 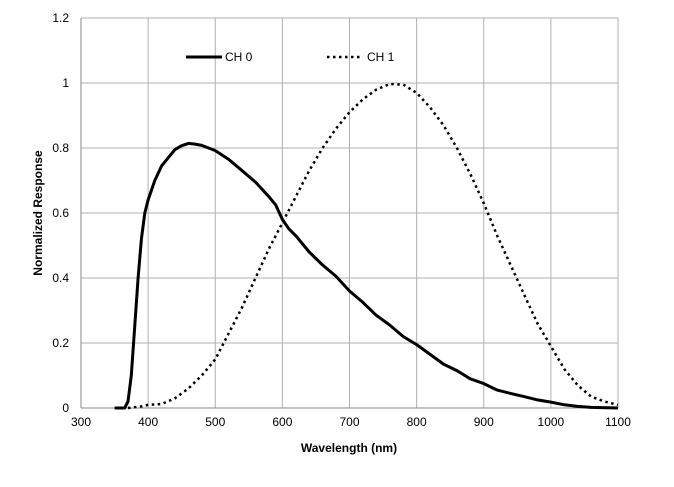 I want to click on legend: CH 0 CH 1, so click(x=290, y=57).